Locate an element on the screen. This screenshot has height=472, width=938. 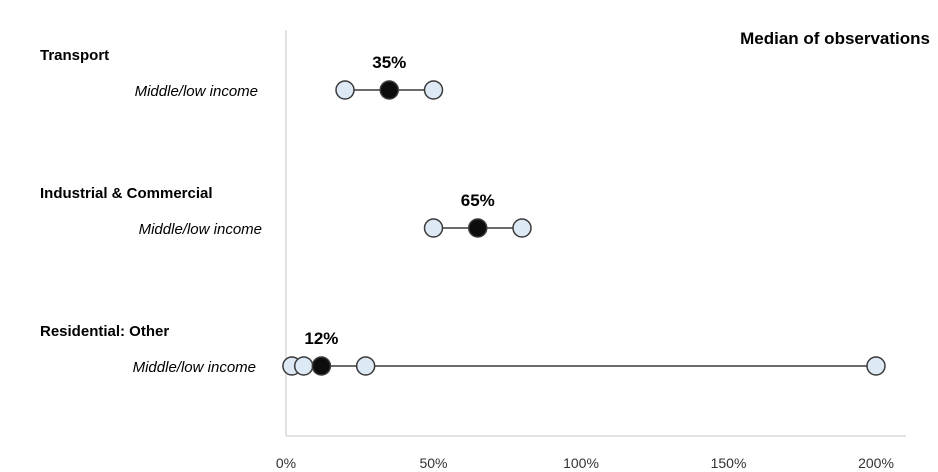
x-tick-label: 50% is located at coordinates (433, 463).